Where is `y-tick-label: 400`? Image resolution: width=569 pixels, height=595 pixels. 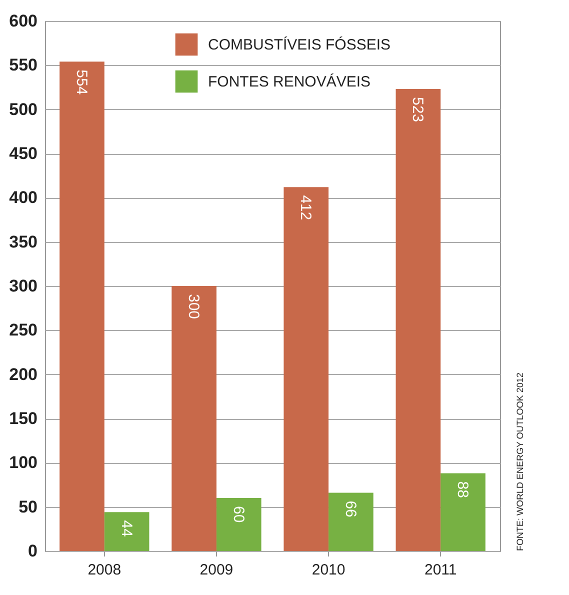 y-tick-label: 400 is located at coordinates (23, 198).